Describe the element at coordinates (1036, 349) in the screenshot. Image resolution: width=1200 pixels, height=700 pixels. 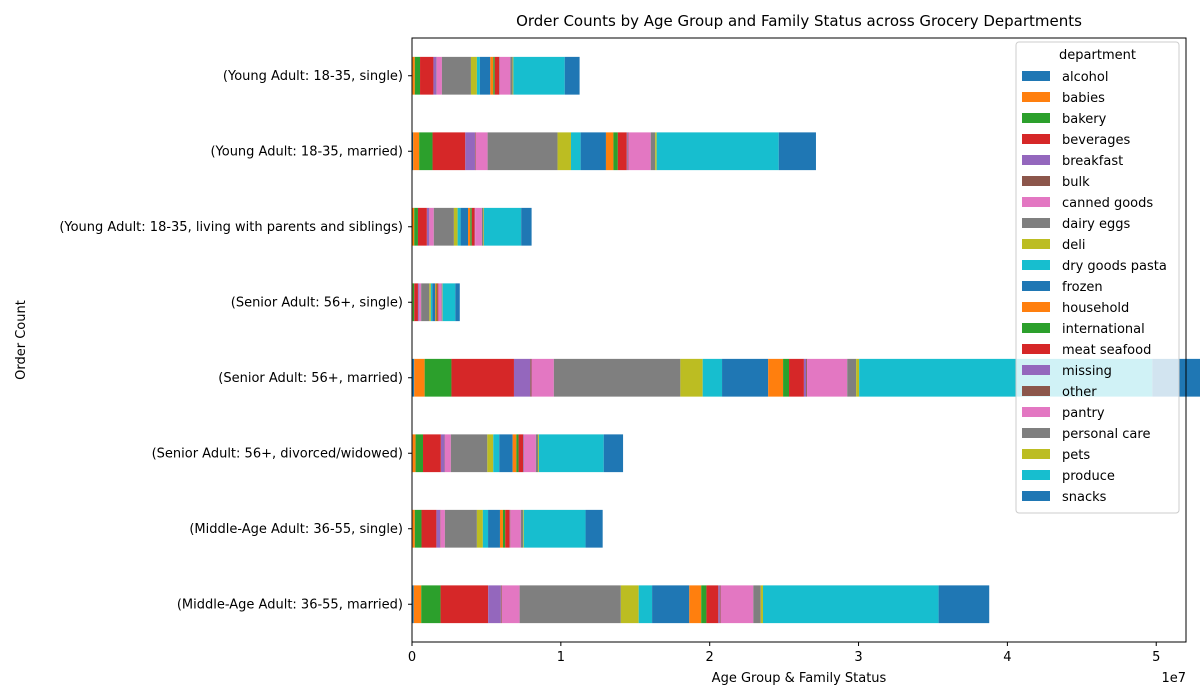
I see `legend-swatch-meat-seafood` at that location.